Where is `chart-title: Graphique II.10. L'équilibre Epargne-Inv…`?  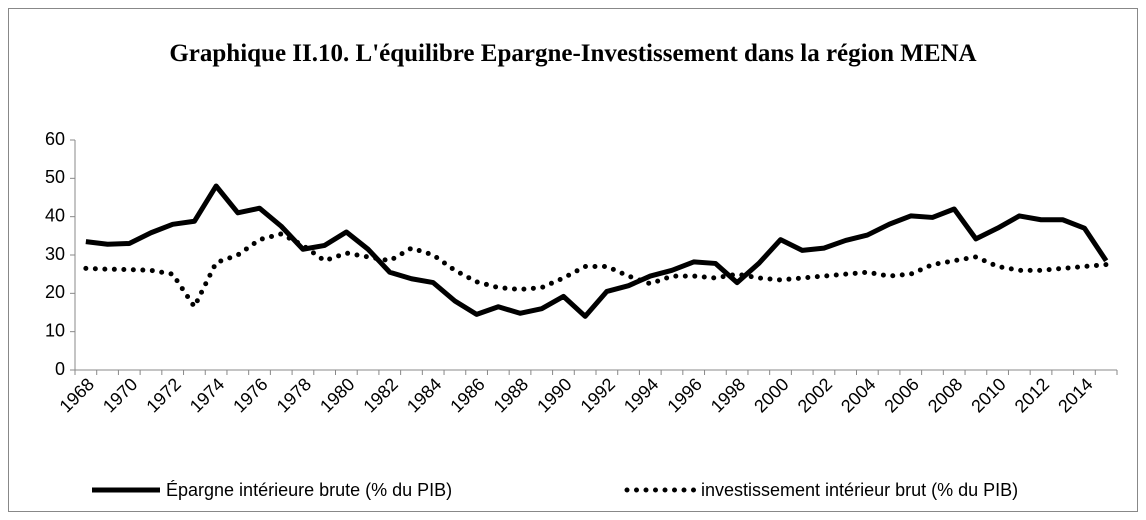 chart-title: Graphique II.10. L'équilibre Epargne-Inv… is located at coordinates (573, 53).